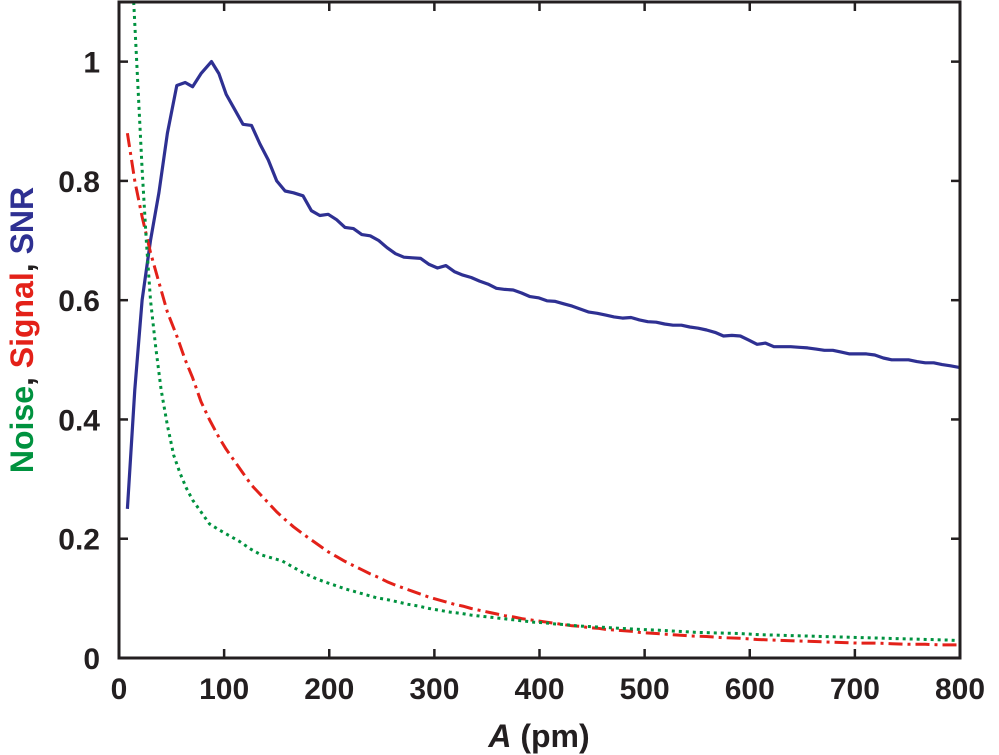 The height and width of the screenshot is (755, 999). I want to click on y-tick-label: 1, so click(91, 63).